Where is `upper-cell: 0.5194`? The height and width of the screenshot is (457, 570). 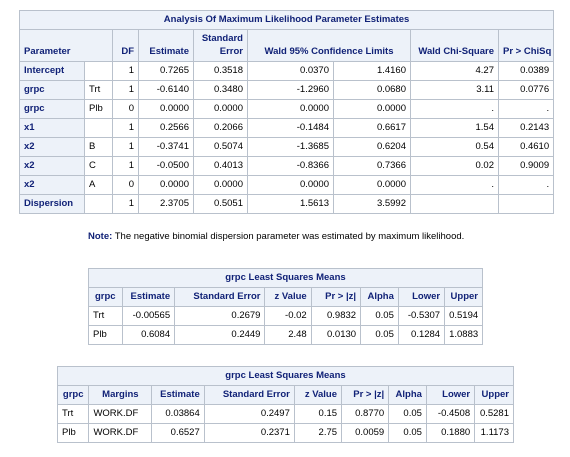
upper-cell: 0.5194 is located at coordinates (463, 316).